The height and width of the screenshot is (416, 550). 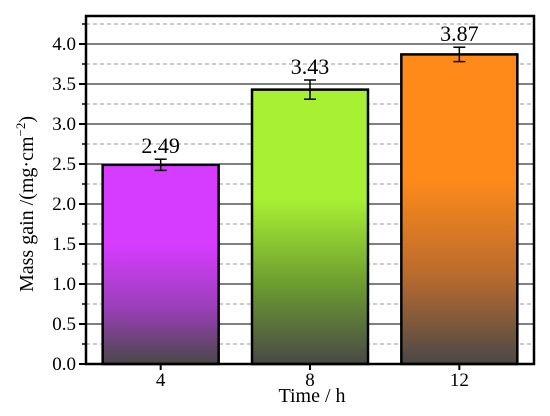 I want to click on y-tick-label: 1.0, so click(x=64, y=284).